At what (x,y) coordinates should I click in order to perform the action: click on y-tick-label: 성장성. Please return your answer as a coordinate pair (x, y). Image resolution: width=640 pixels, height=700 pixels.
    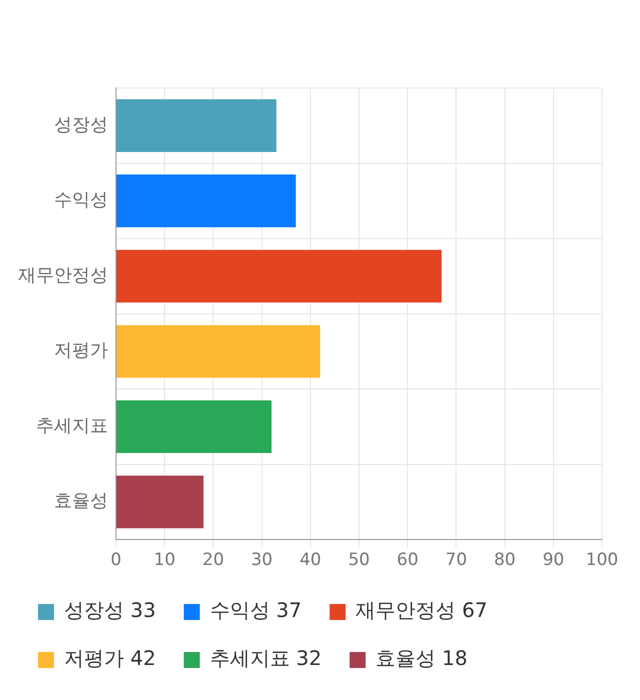
    Looking at the image, I should click on (81, 125).